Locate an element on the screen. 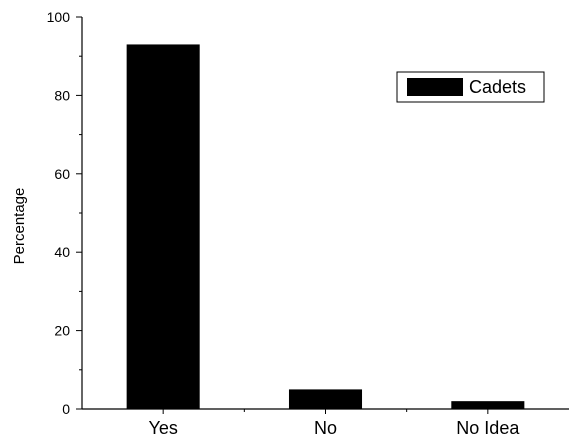  bar-no is located at coordinates (325, 399).